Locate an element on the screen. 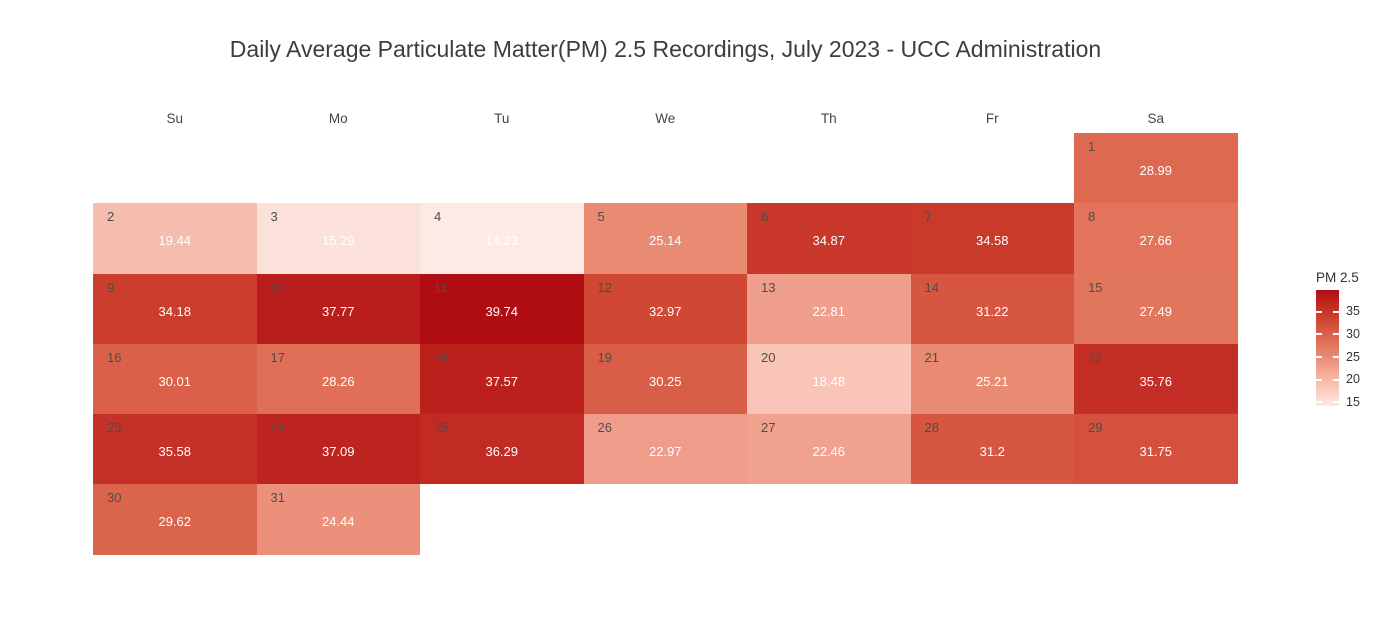 The image size is (1388, 625). calendar-day-cell: 25 36.29 is located at coordinates (502, 449).